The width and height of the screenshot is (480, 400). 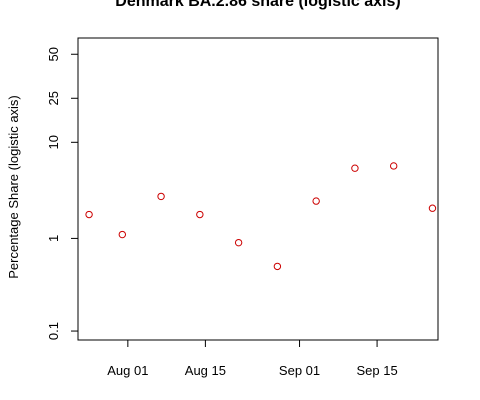 I want to click on chart-title: Denmark BA.2.86 share (logistic axis), so click(x=257, y=5).